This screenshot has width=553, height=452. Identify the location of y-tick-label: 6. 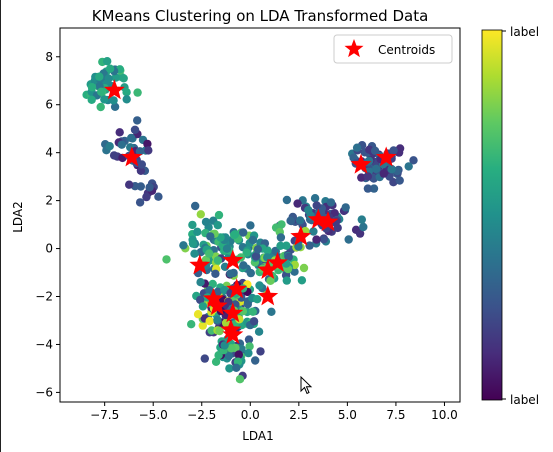
(49, 105).